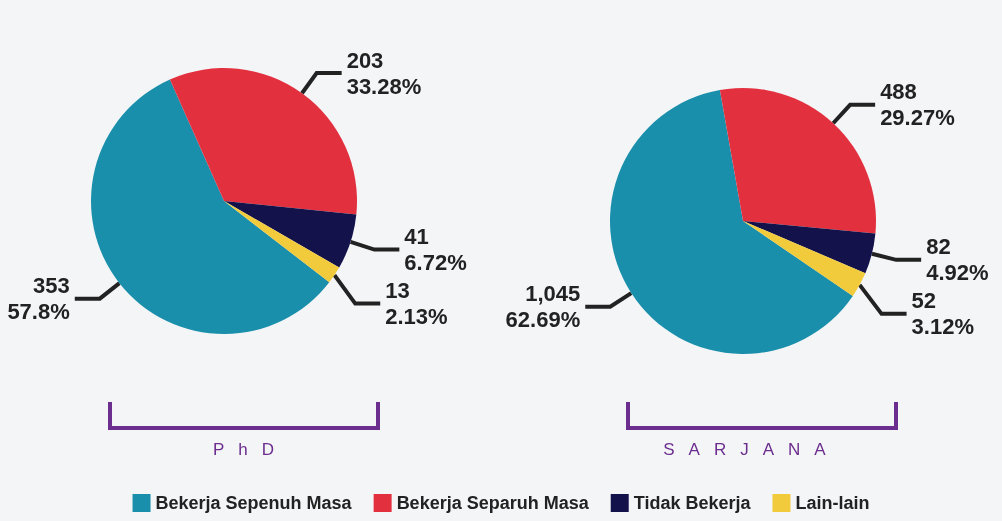 The width and height of the screenshot is (1002, 521). I want to click on data-label: 488 29.27%, so click(917, 105).